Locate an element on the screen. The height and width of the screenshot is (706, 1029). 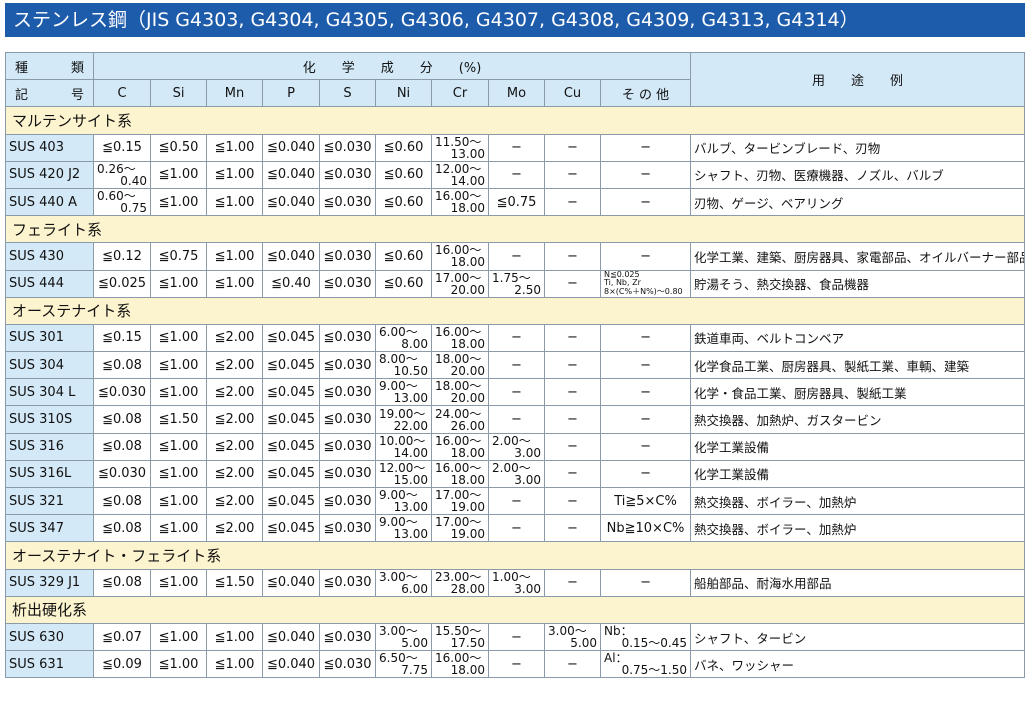
grade-name: SUS 630 is located at coordinates (49, 637).